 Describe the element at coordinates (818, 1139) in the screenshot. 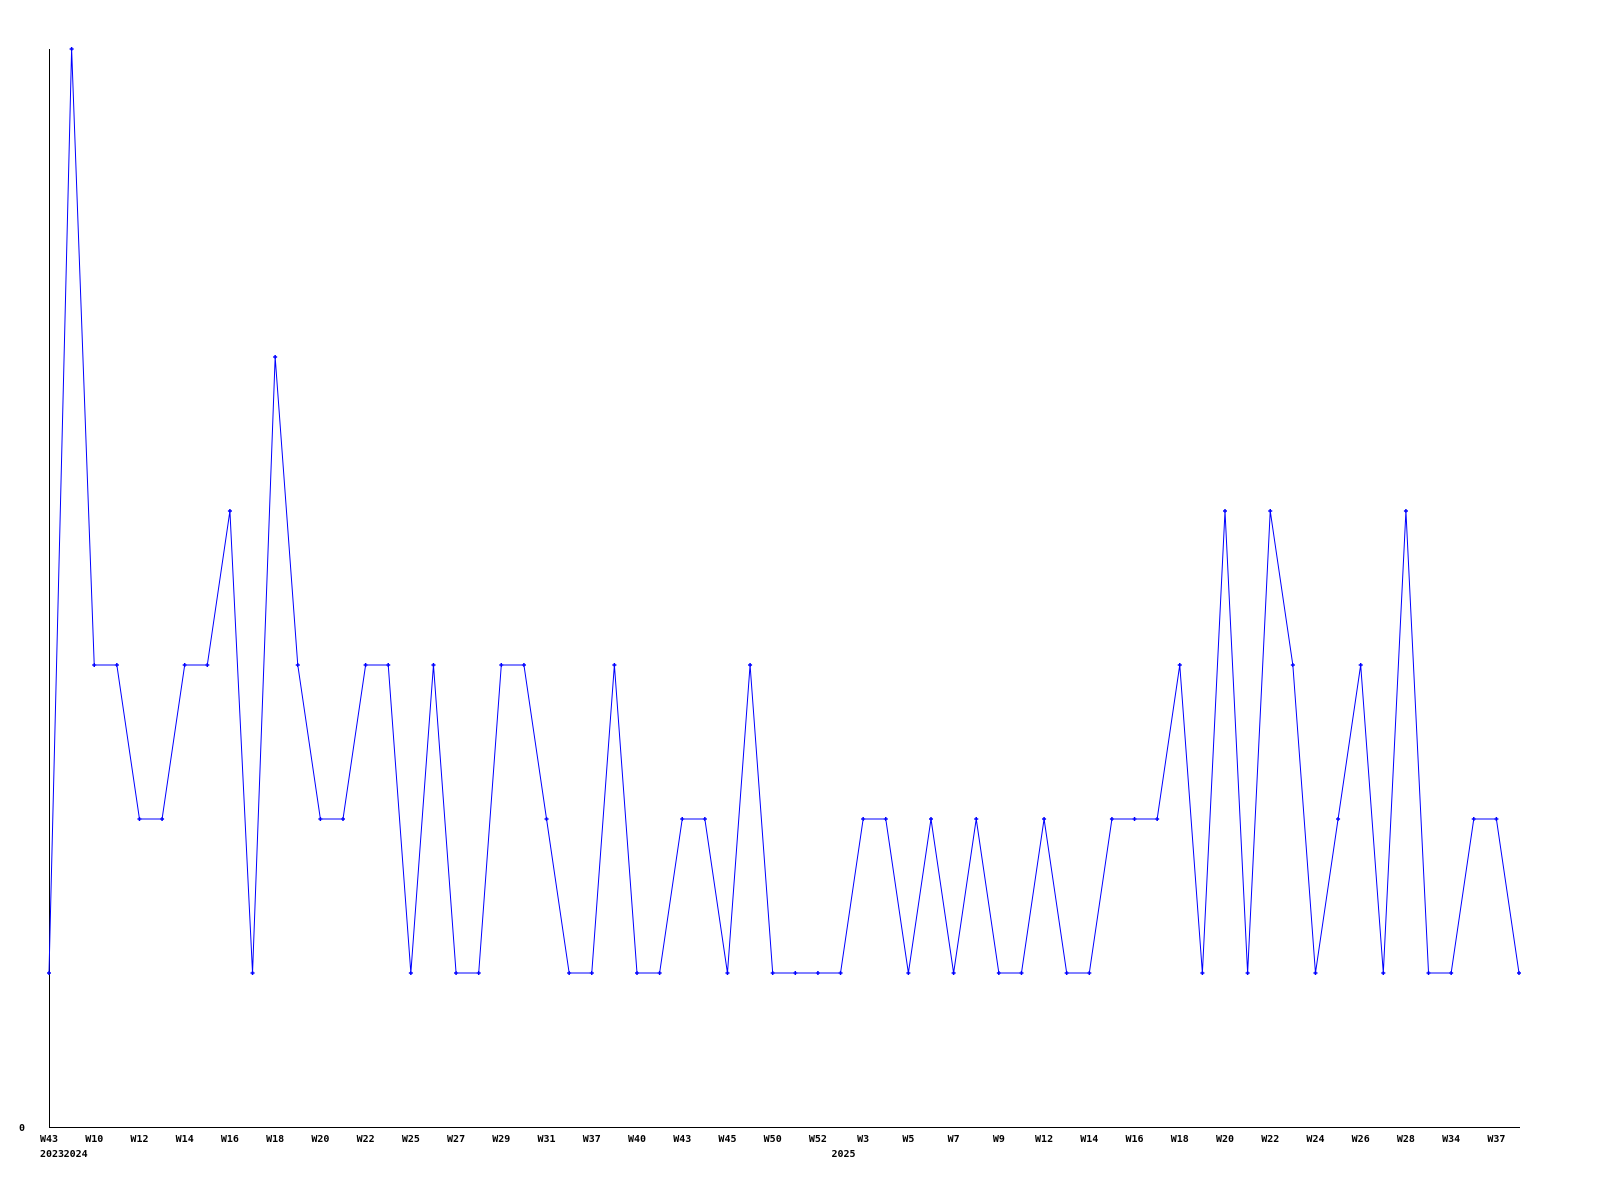

I see `x-tick-label: W52` at that location.